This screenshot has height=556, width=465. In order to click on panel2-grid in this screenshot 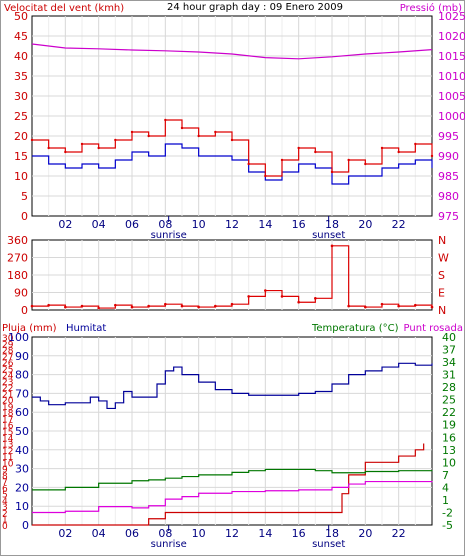, I will do `click(232, 275)`.